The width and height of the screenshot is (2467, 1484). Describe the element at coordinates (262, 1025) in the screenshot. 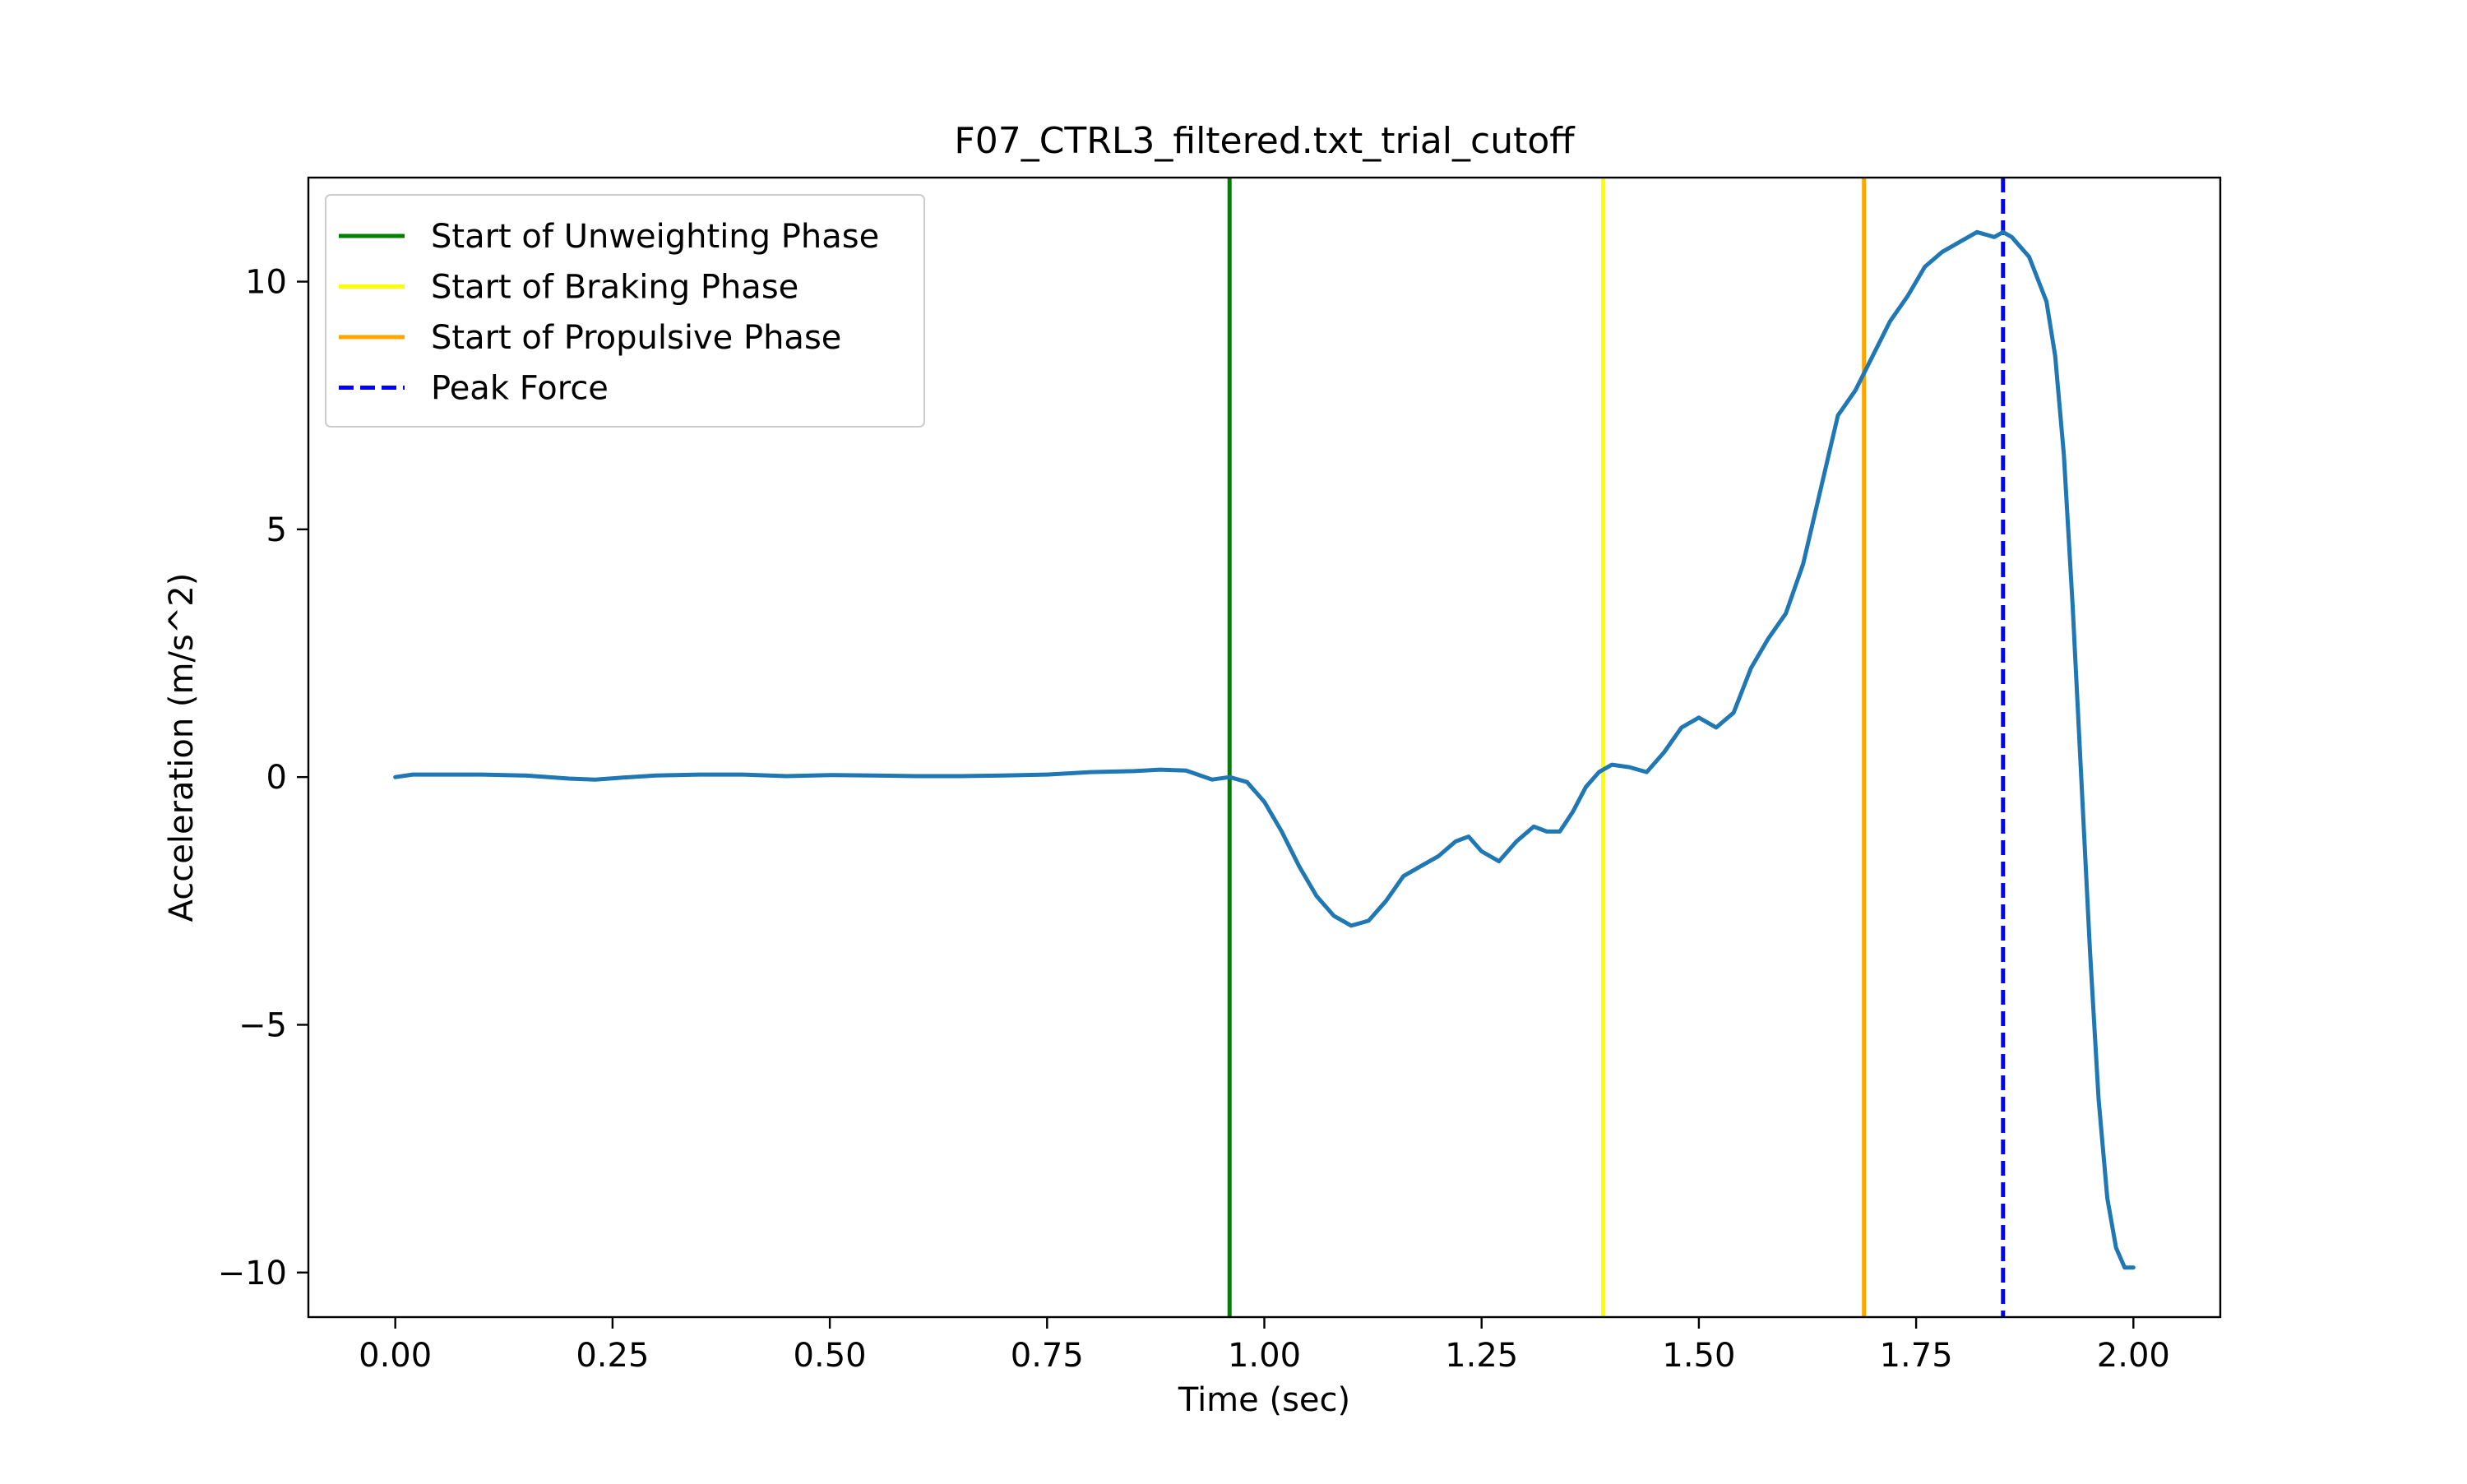

I see `y-tick-label: −5` at that location.